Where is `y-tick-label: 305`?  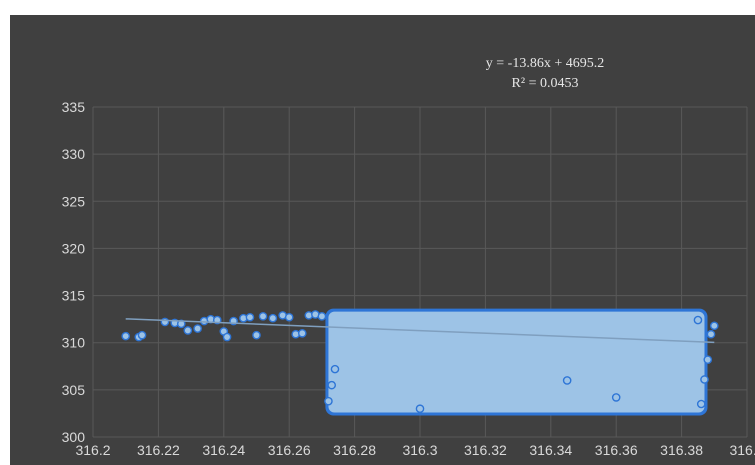
y-tick-label: 305 is located at coordinates (74, 390).